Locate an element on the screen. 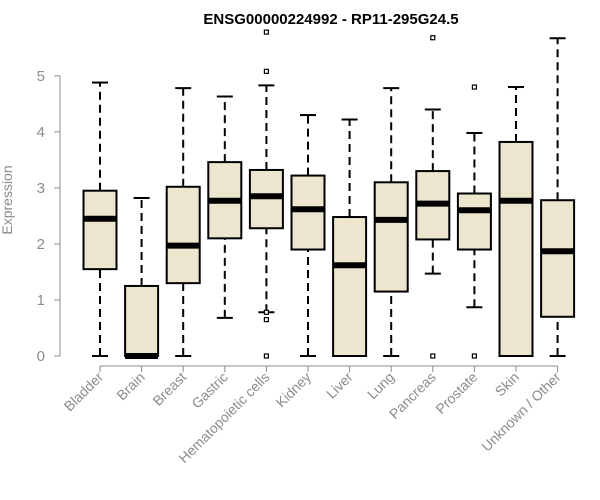  box-pancreas is located at coordinates (433, 197).